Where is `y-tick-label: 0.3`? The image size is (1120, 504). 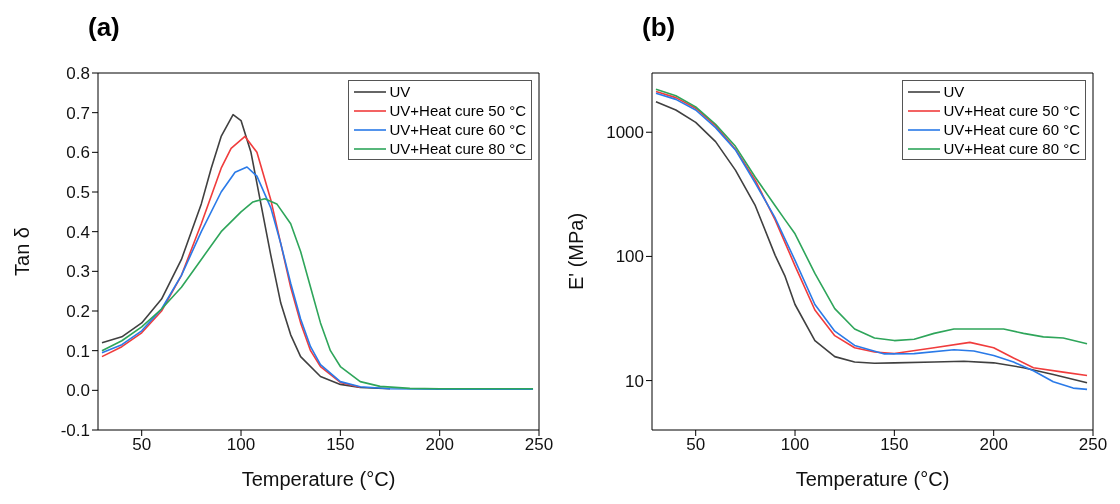
y-tick-label: 0.3 is located at coordinates (78, 272).